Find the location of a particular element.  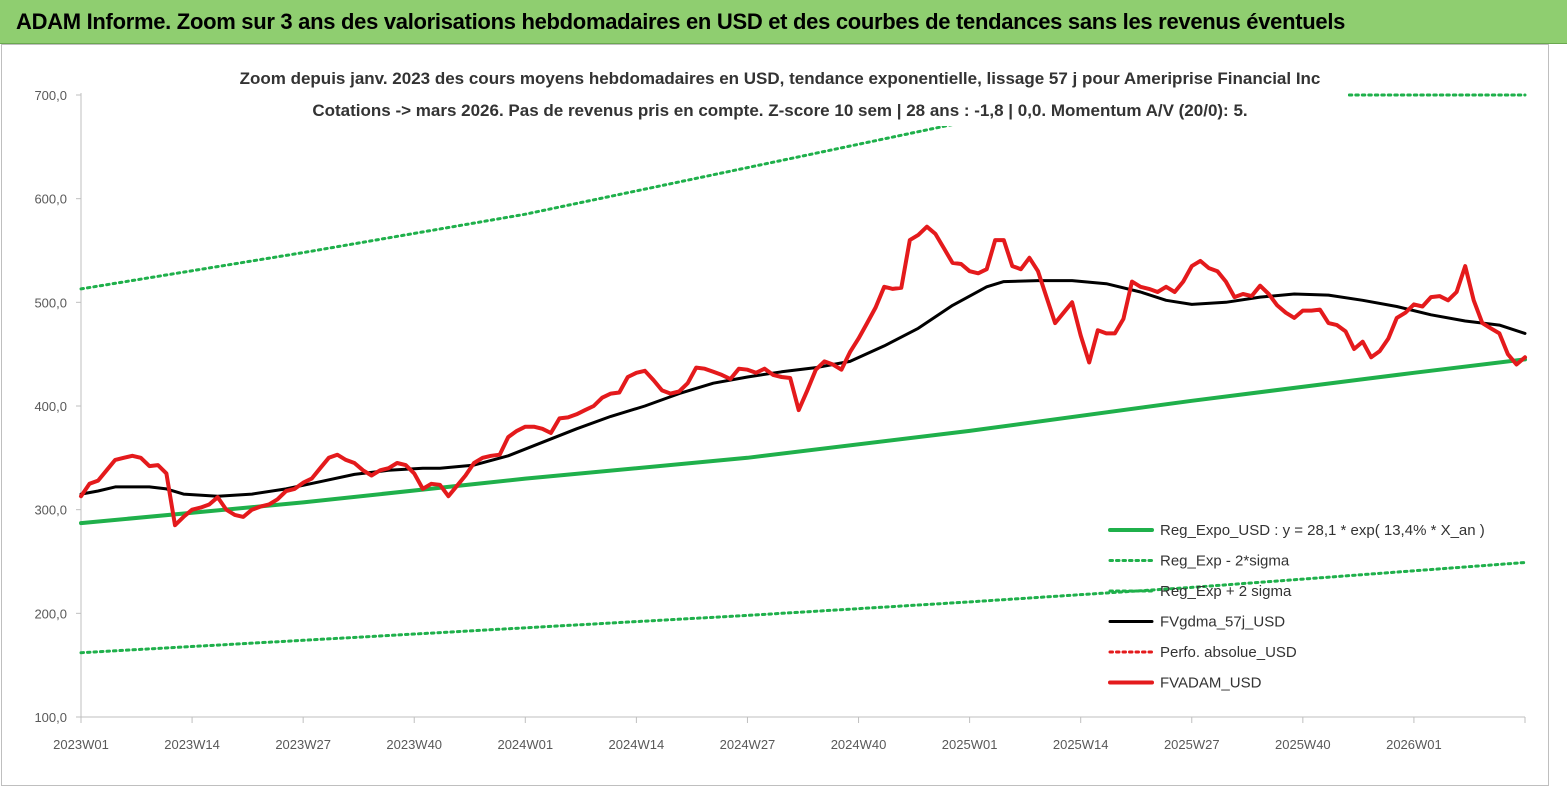

subtitle-background is located at coordinates (785, 93).